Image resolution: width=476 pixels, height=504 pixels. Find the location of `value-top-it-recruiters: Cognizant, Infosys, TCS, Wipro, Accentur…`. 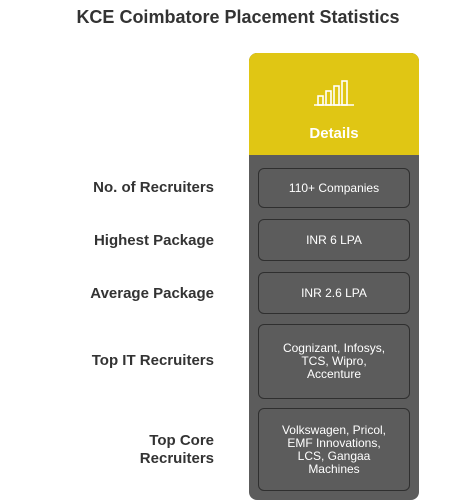

value-top-it-recruiters: Cognizant, Infosys, TCS, Wipro, Accentur… is located at coordinates (334, 361).